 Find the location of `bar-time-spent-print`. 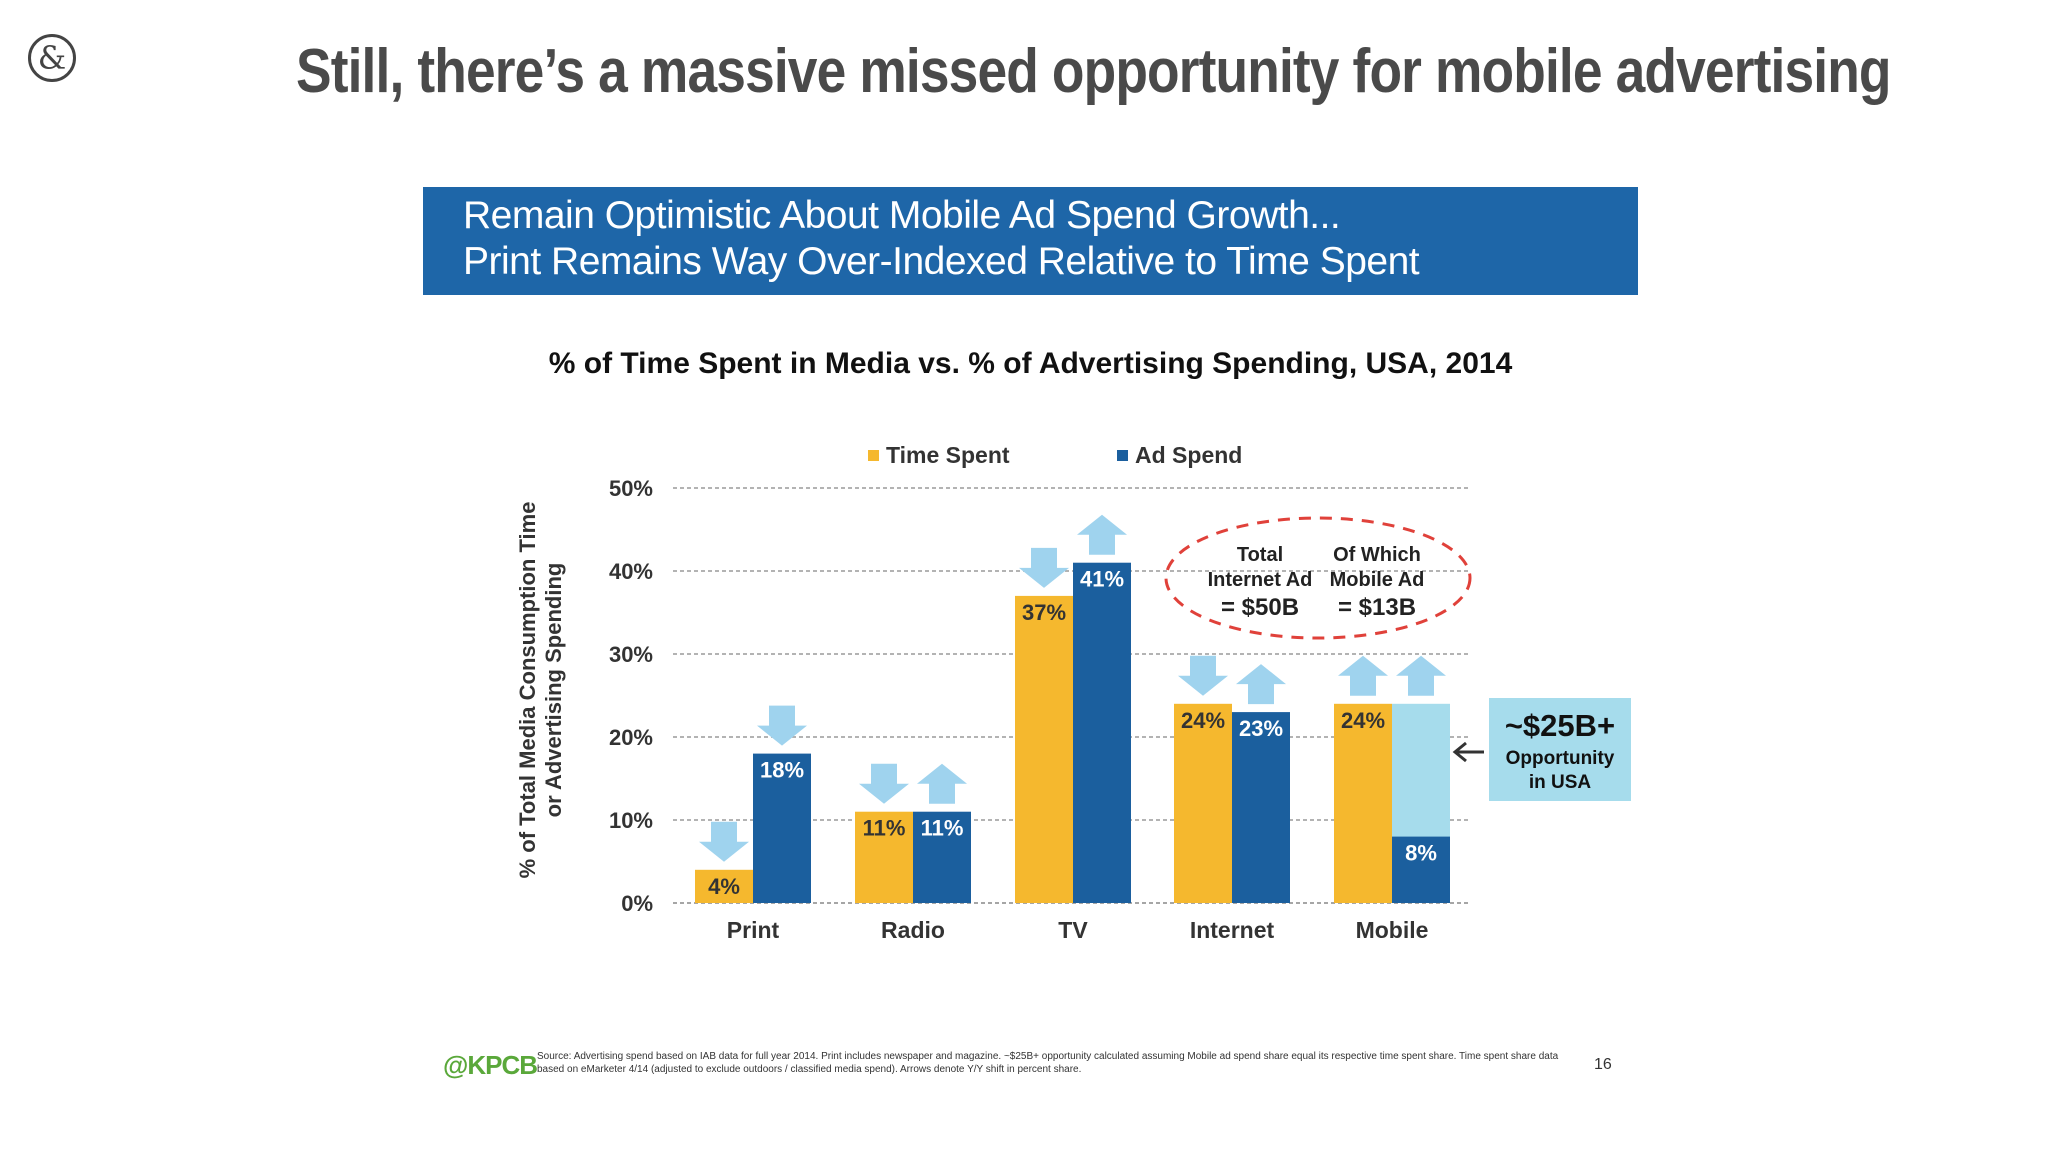

bar-time-spent-print is located at coordinates (724, 886).